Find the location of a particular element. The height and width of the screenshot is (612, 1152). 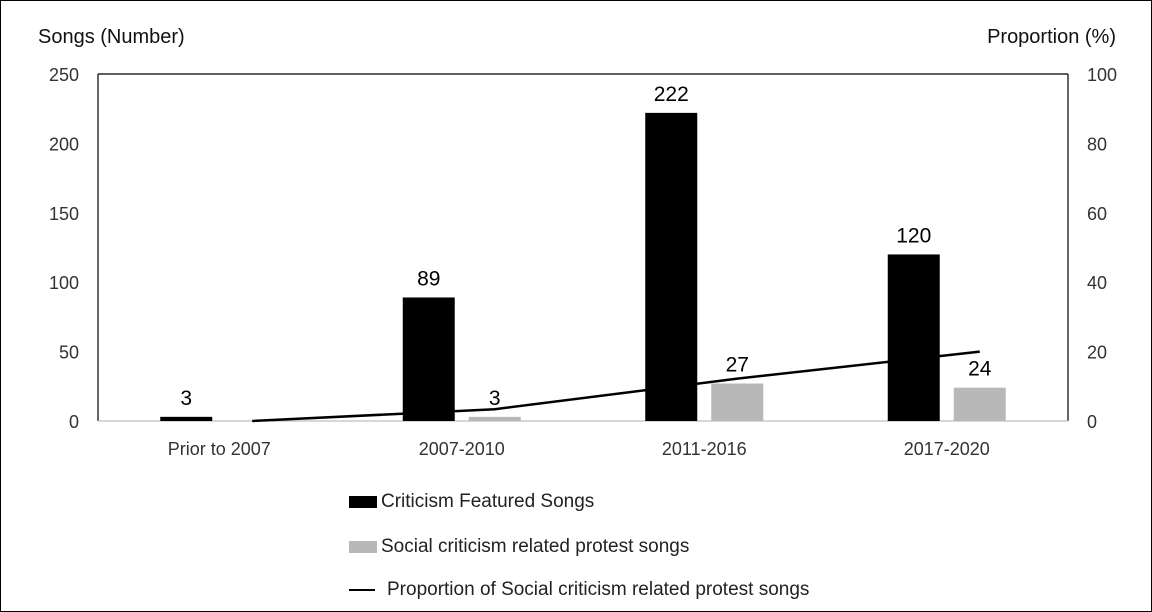

right-tick-label: 20 is located at coordinates (1097, 353).